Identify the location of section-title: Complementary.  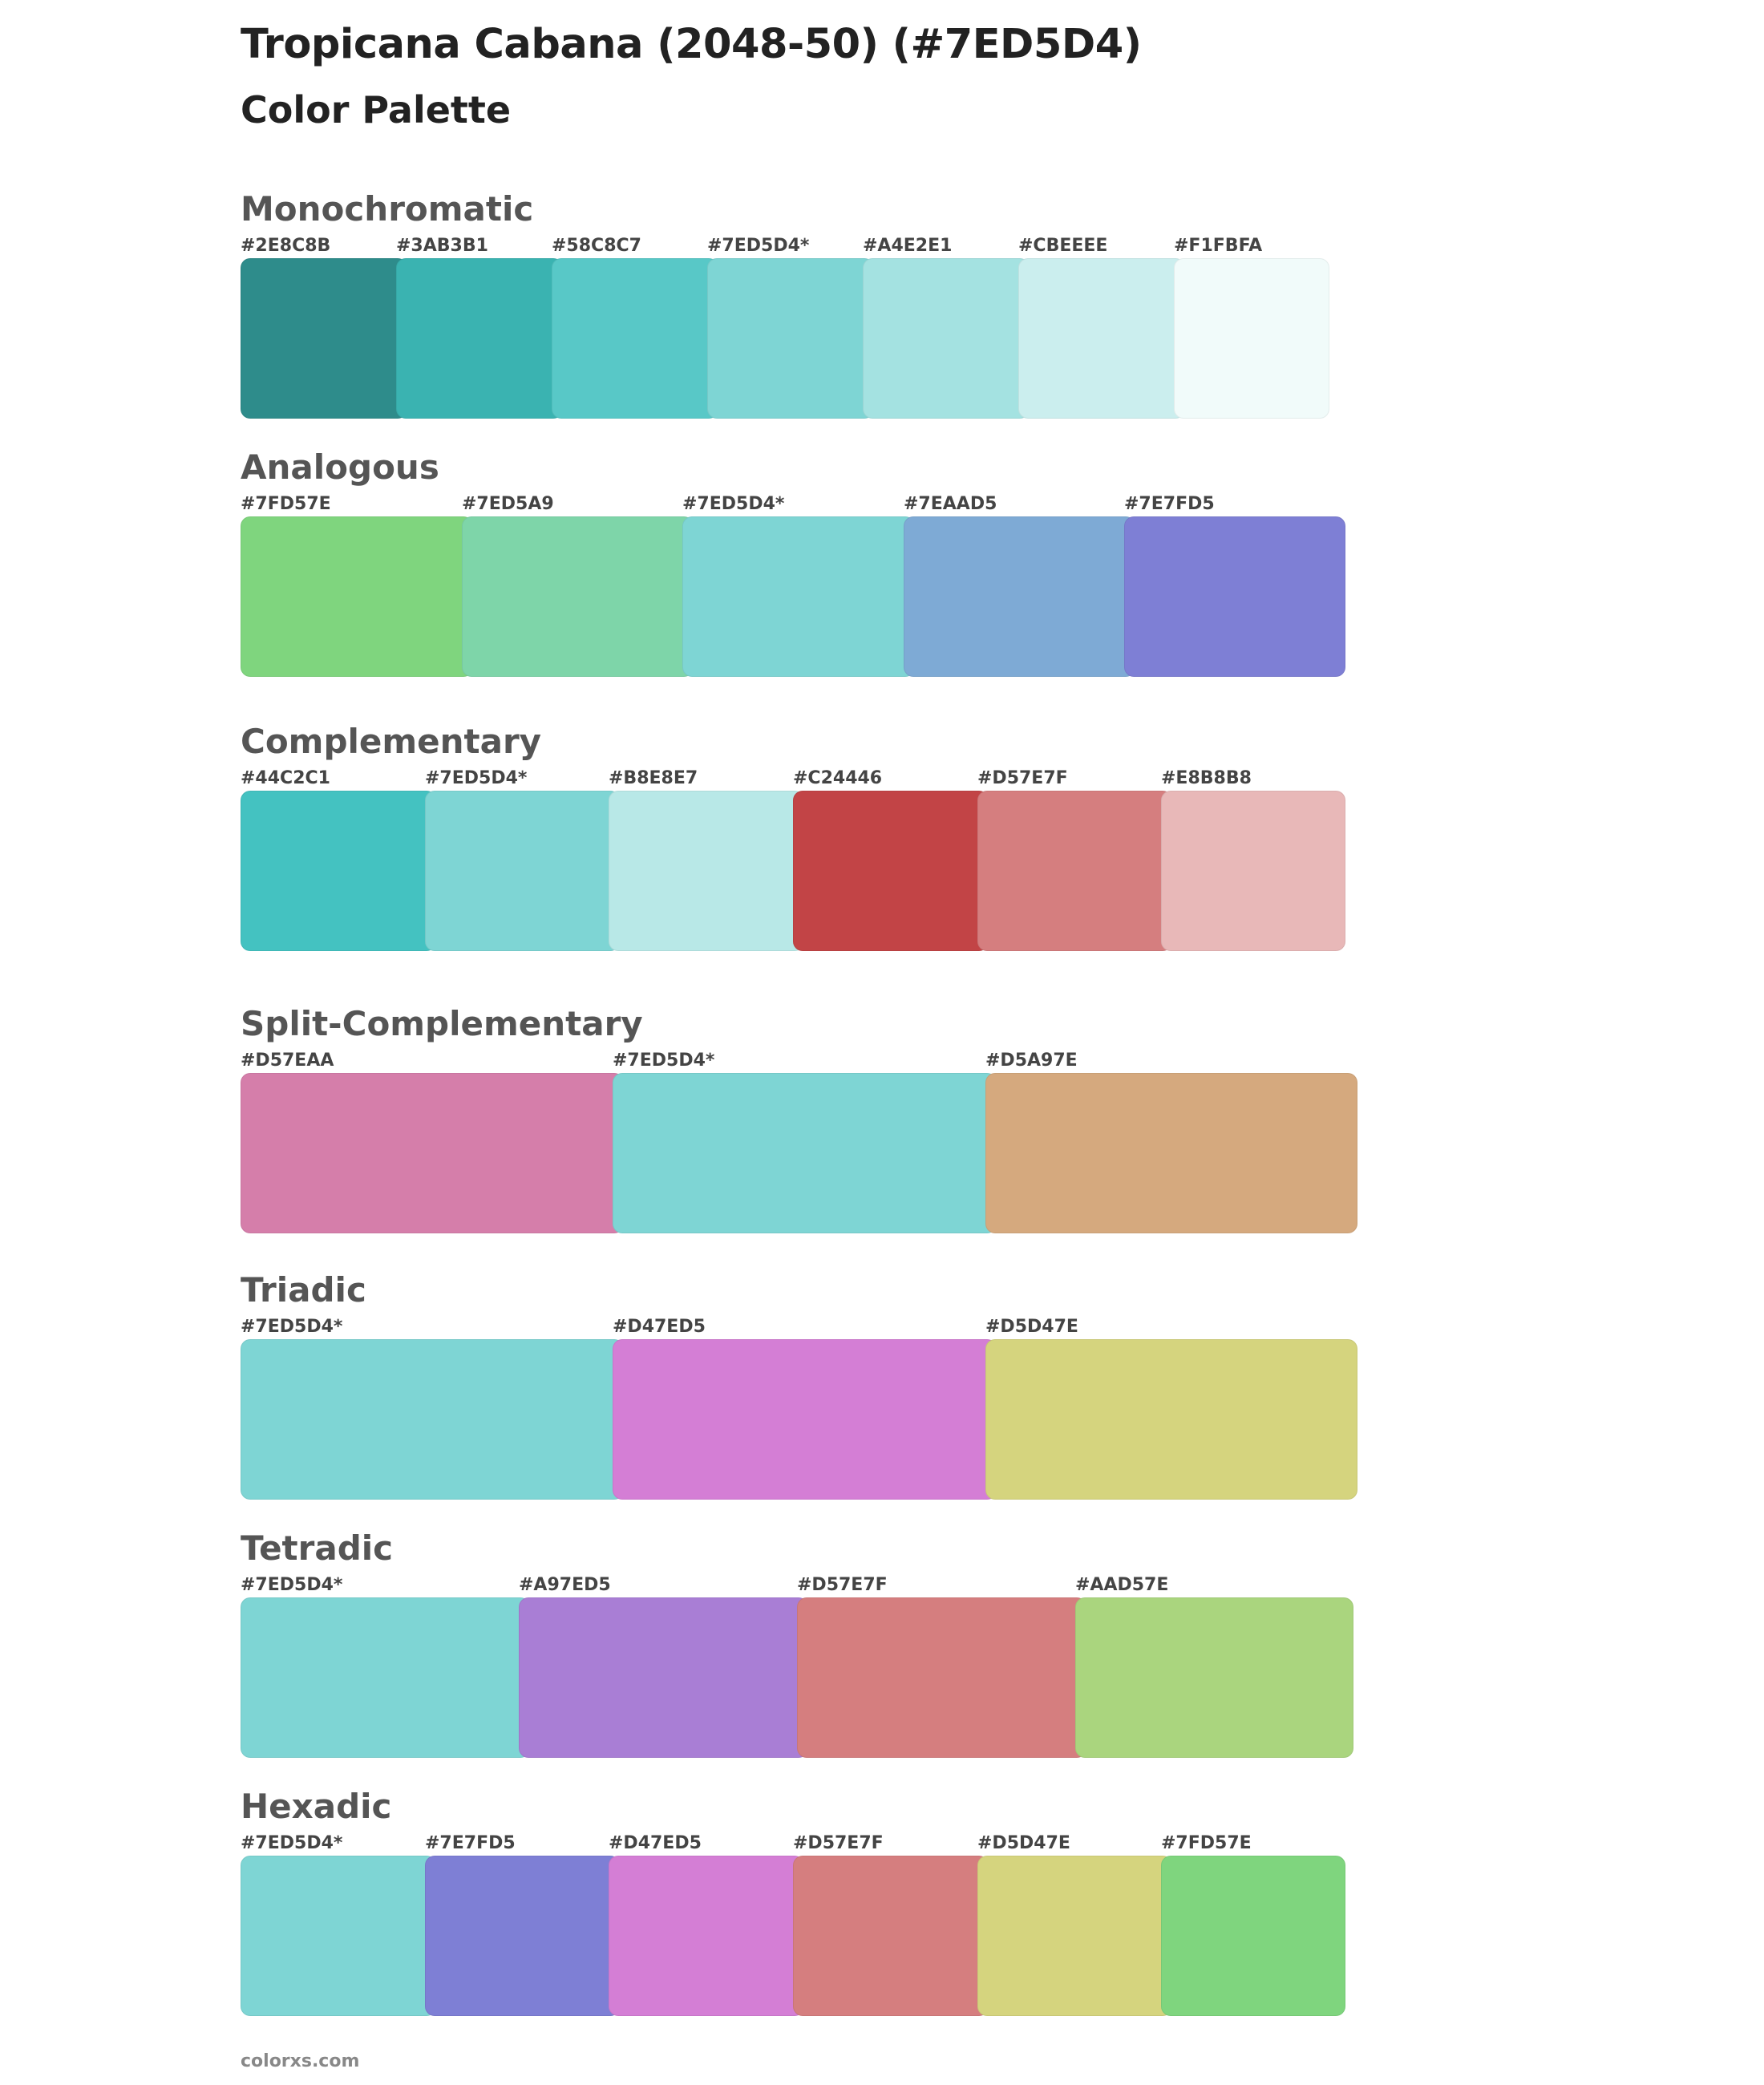
(391, 741).